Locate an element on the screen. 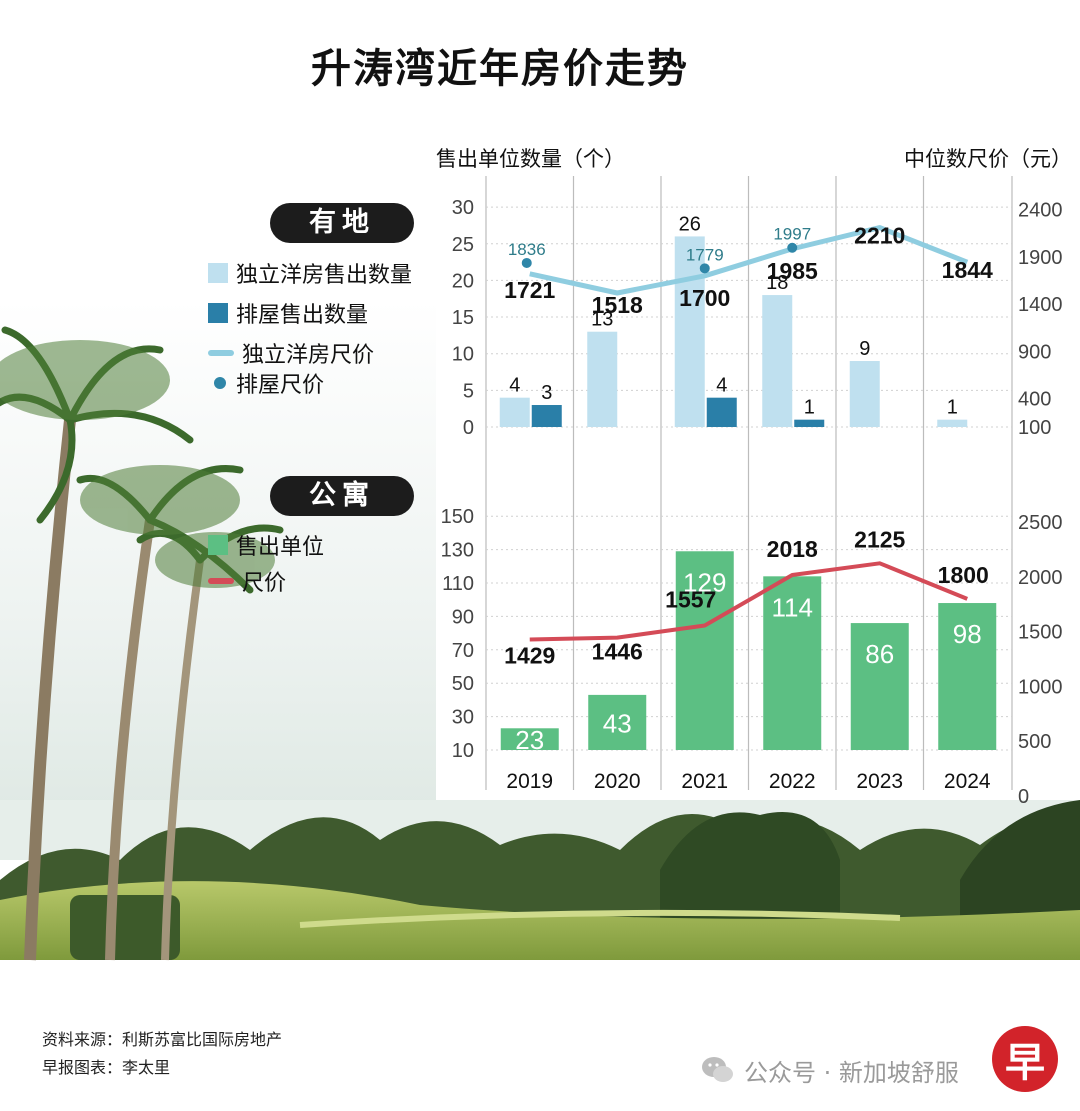 The image size is (1080, 1111). y-tick-label-left: 10 is located at coordinates (463, 751).